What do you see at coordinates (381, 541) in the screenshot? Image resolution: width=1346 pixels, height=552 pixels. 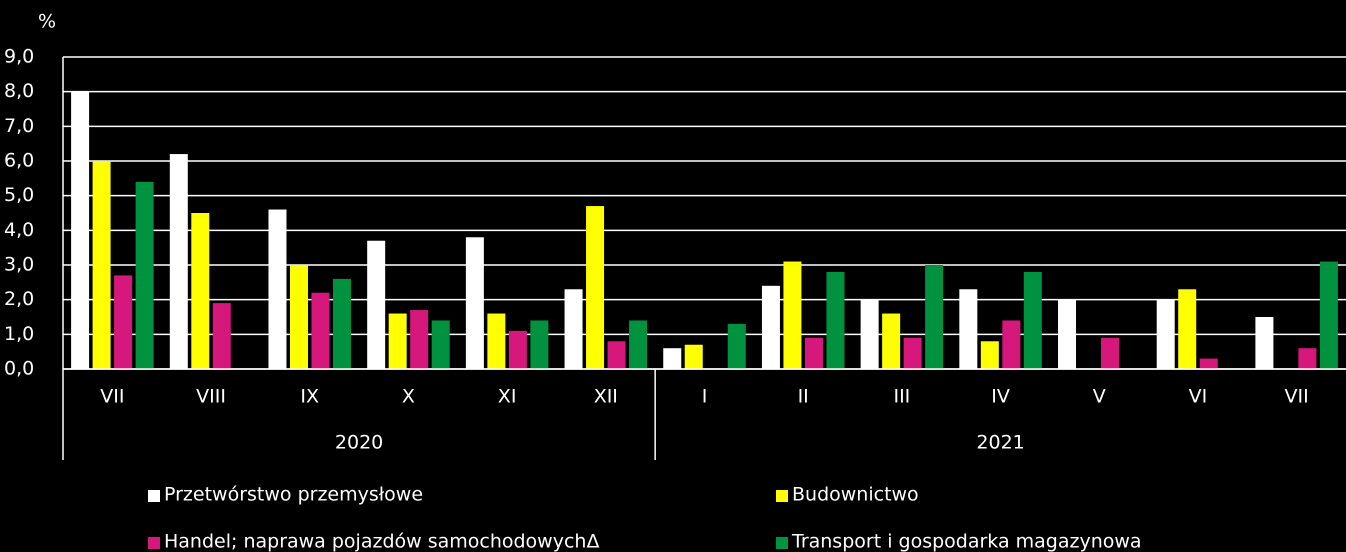 I see `legend-label: Handel; naprawa pojazdów samochodowychΔ` at bounding box center [381, 541].